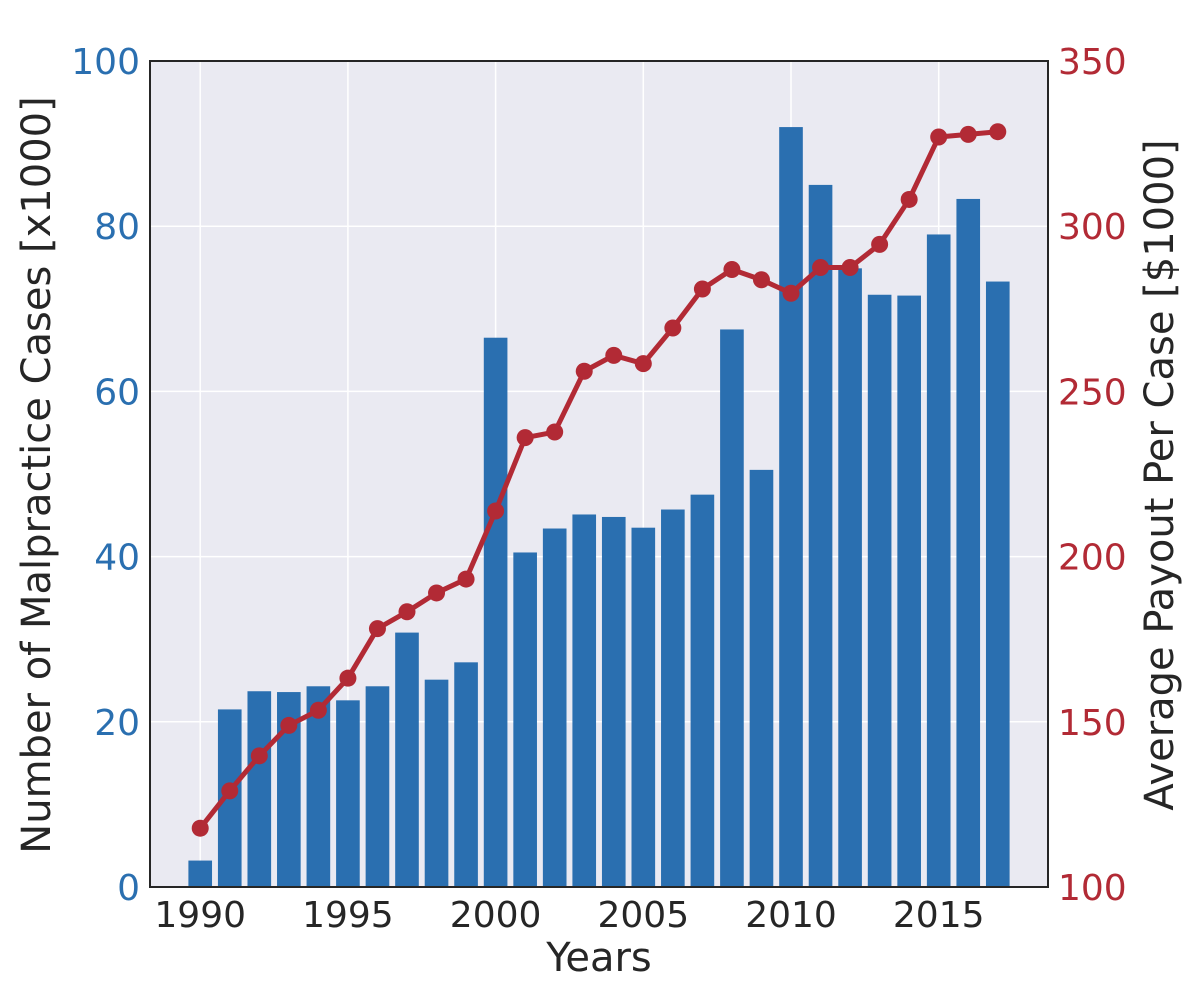 The width and height of the screenshot is (1200, 1000). I want to click on x-tick-label: 1990, so click(200, 915).